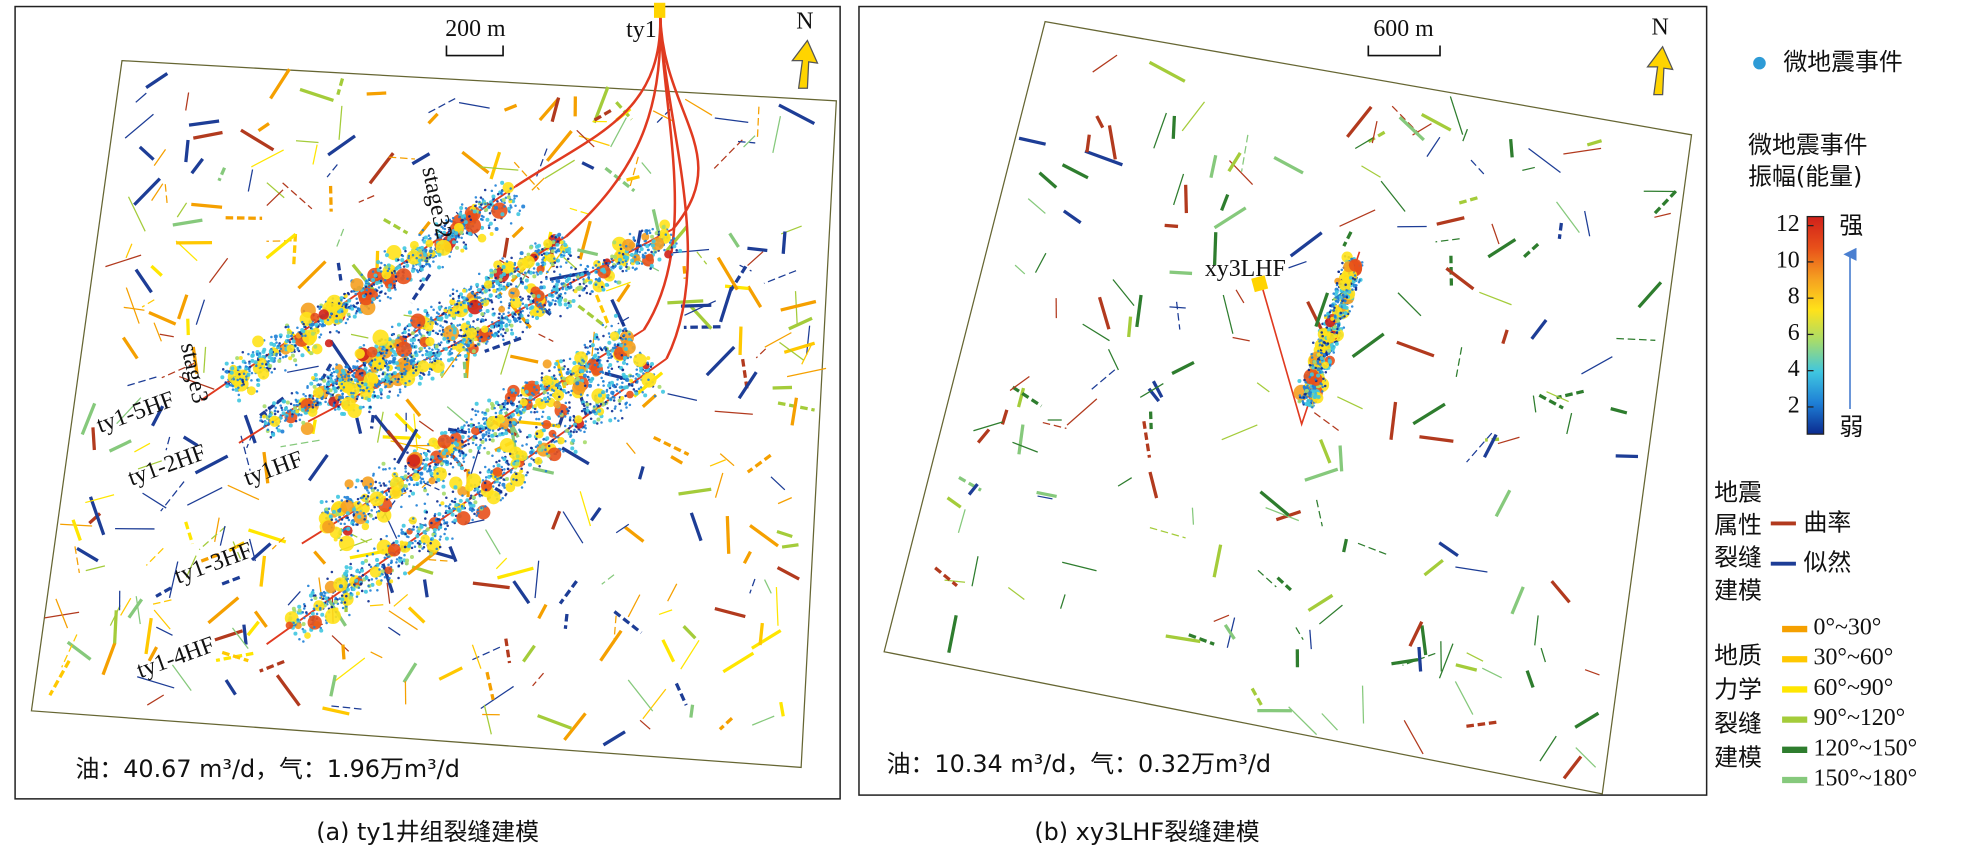 The image size is (1972, 862). Describe the element at coordinates (475, 29) in the screenshot. I see `scale-label: 200 m` at that location.